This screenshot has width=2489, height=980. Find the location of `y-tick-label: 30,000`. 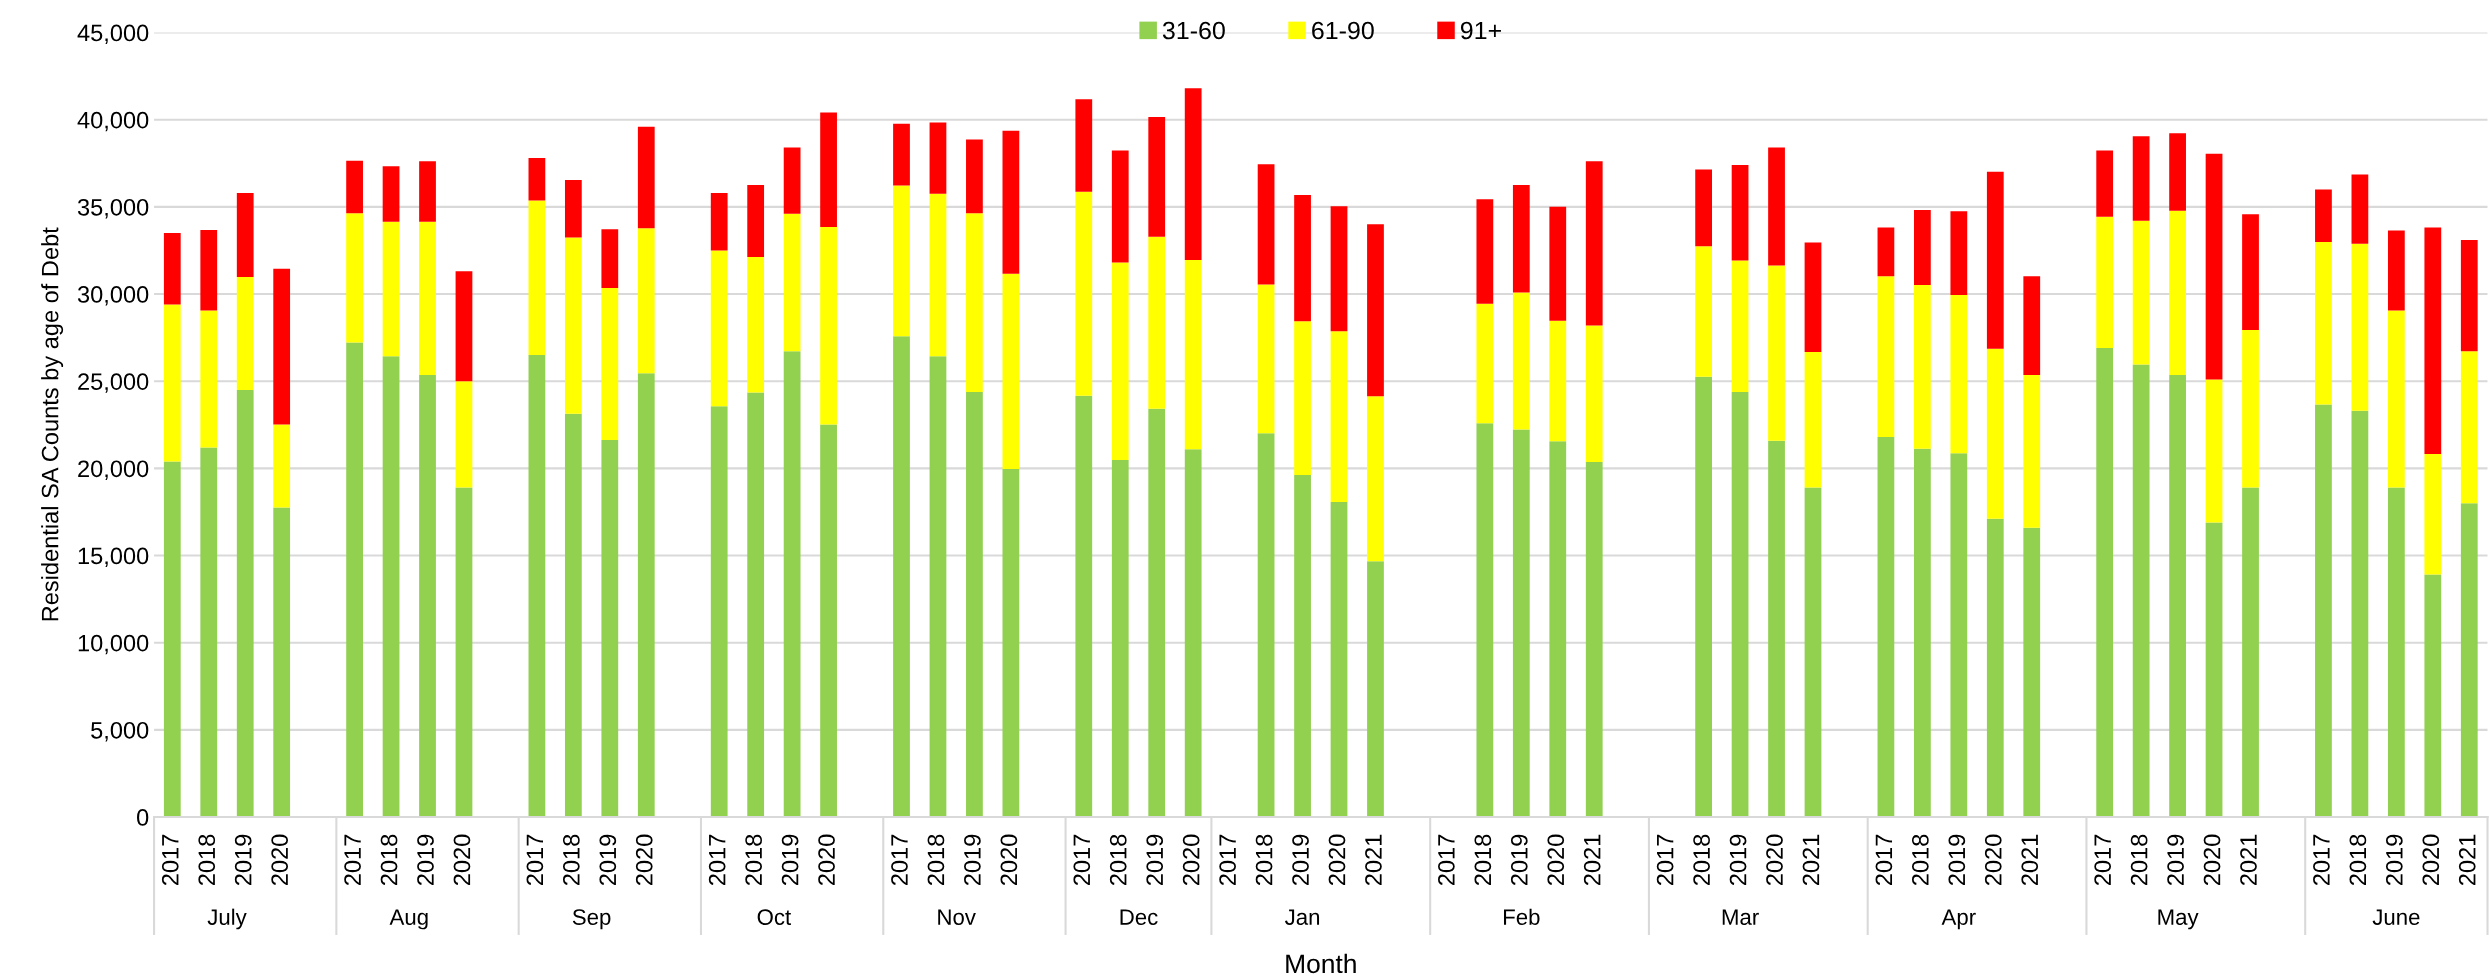

y-tick-label: 30,000 is located at coordinates (113, 296).